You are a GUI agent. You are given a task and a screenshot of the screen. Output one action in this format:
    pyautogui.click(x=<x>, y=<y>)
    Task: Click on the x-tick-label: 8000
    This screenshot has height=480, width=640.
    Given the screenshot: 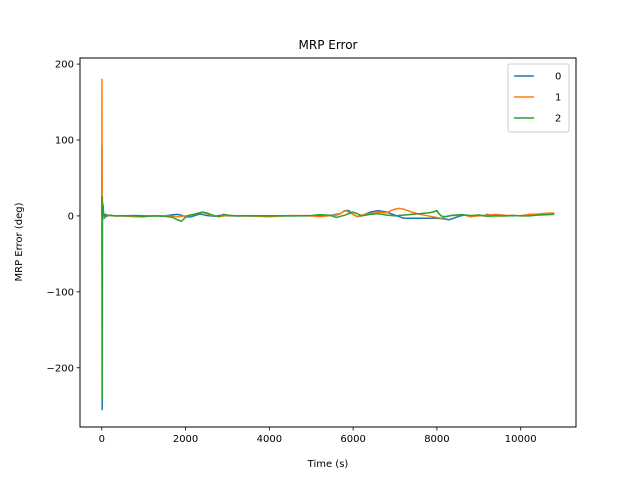 What is the action you would take?
    pyautogui.click(x=436, y=439)
    